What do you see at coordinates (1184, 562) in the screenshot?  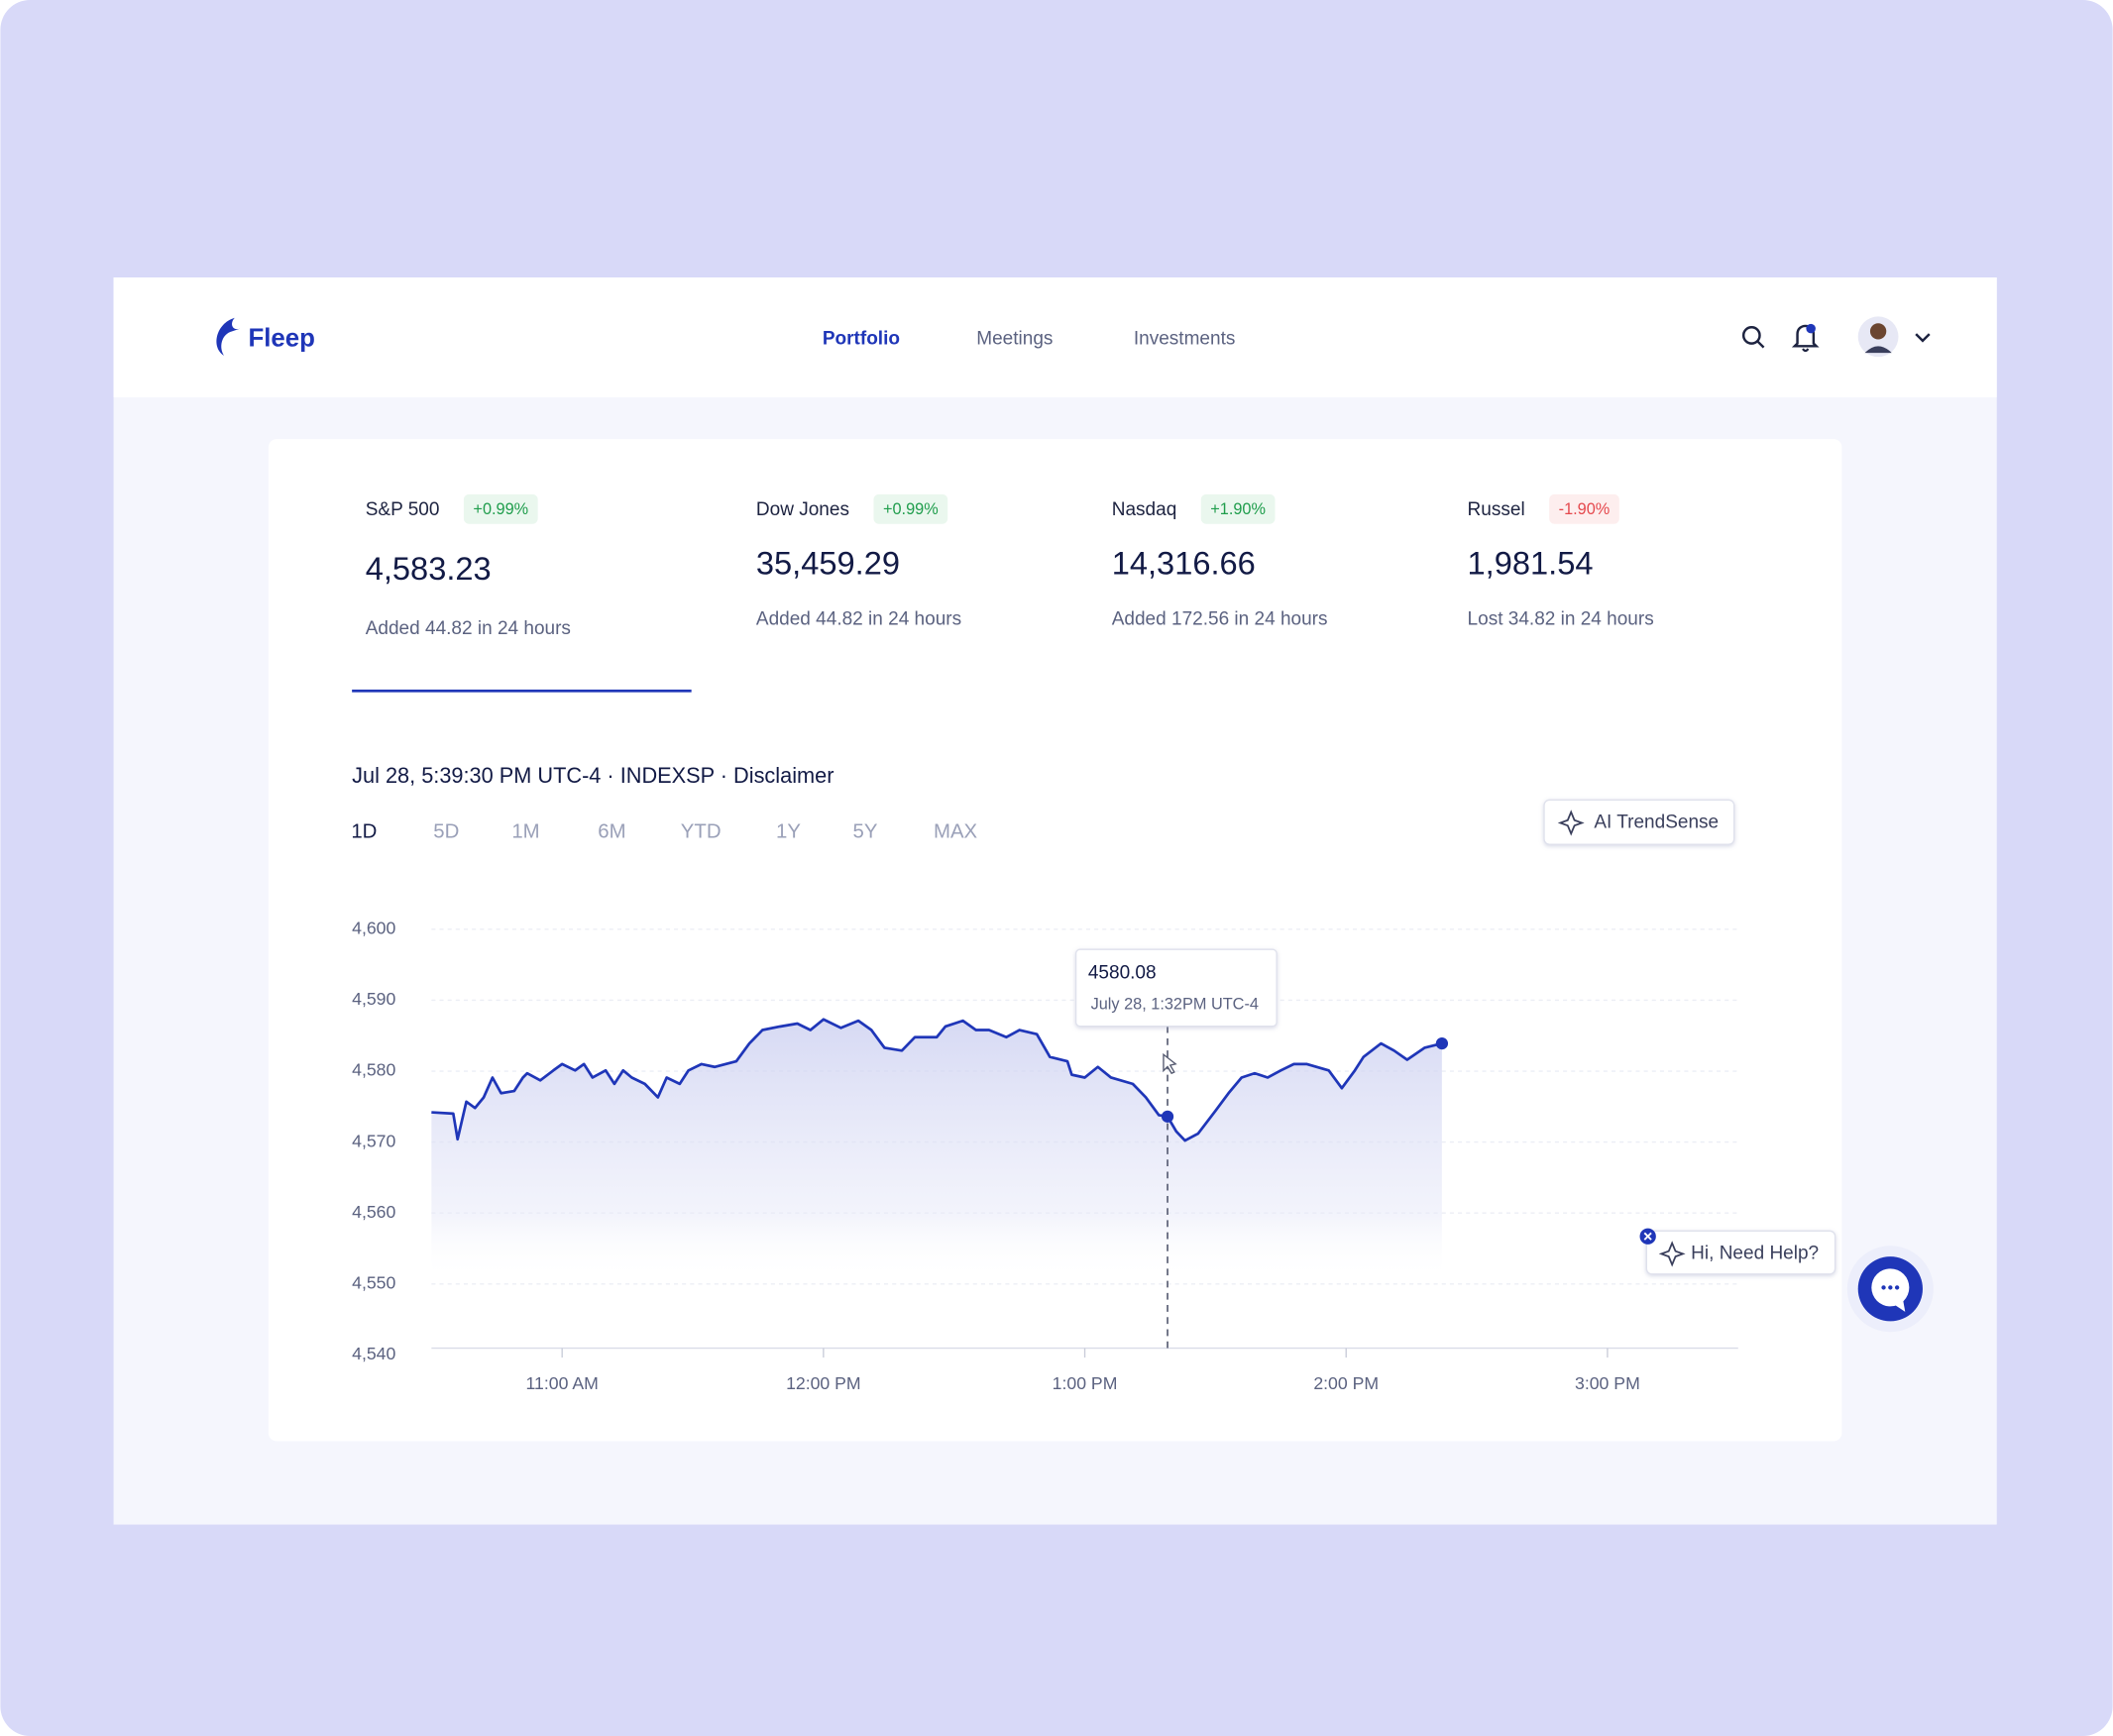 I see `index-value: 14,316.66` at bounding box center [1184, 562].